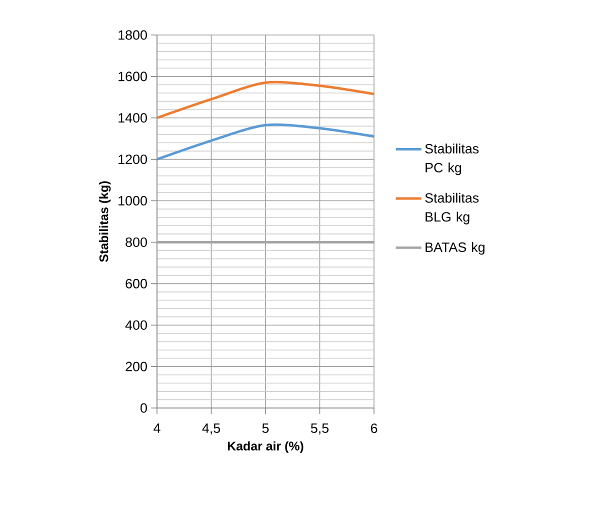 This screenshot has width=601, height=528. What do you see at coordinates (132, 201) in the screenshot?
I see `y-tick-label: 1000` at bounding box center [132, 201].